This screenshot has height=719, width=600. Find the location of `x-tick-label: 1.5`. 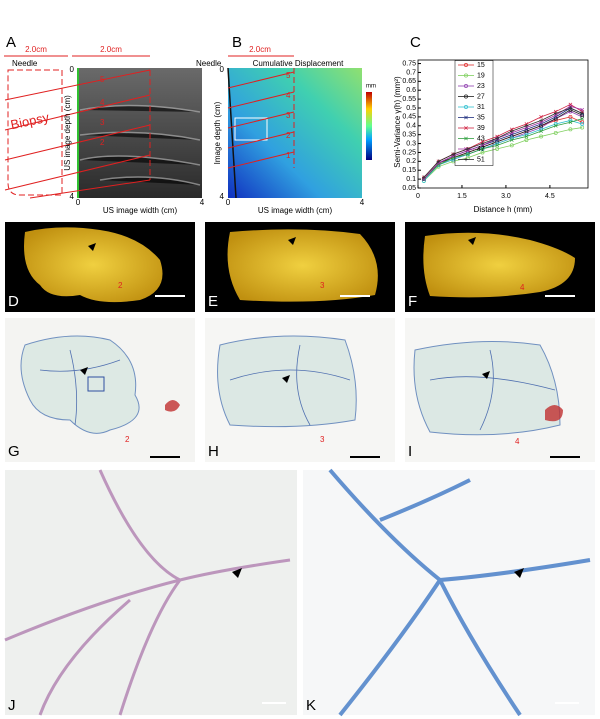

x-tick-label: 1.5 is located at coordinates (462, 196).